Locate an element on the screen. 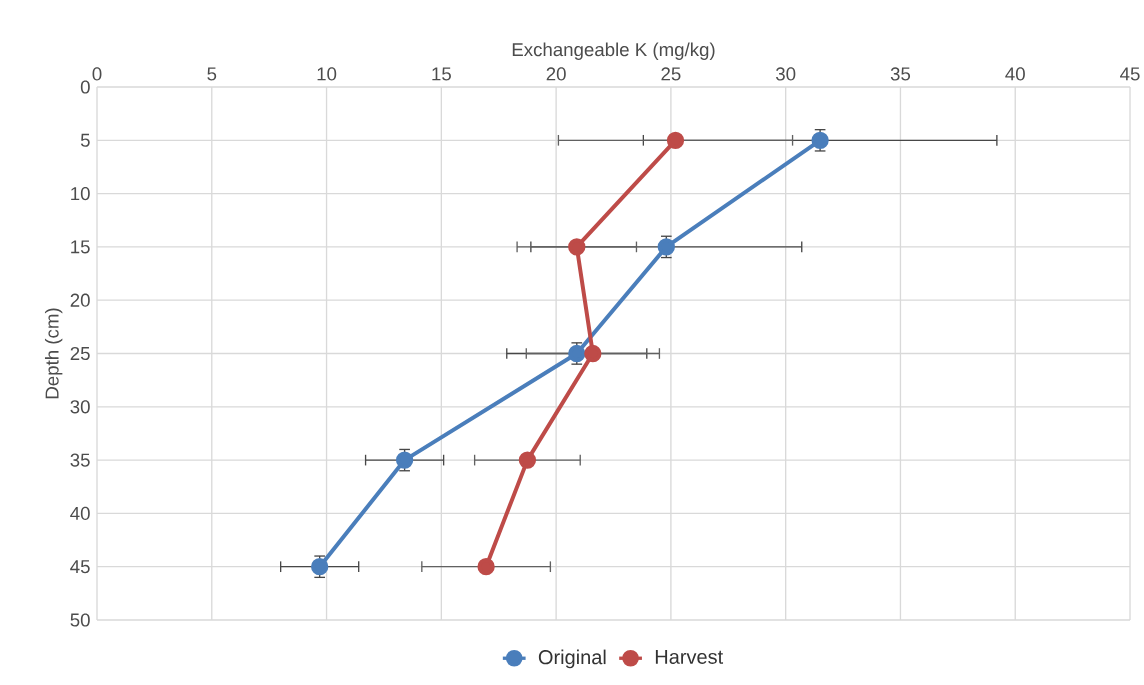 This screenshot has height=685, width=1144. y-tick-label: 35 is located at coordinates (80, 460).